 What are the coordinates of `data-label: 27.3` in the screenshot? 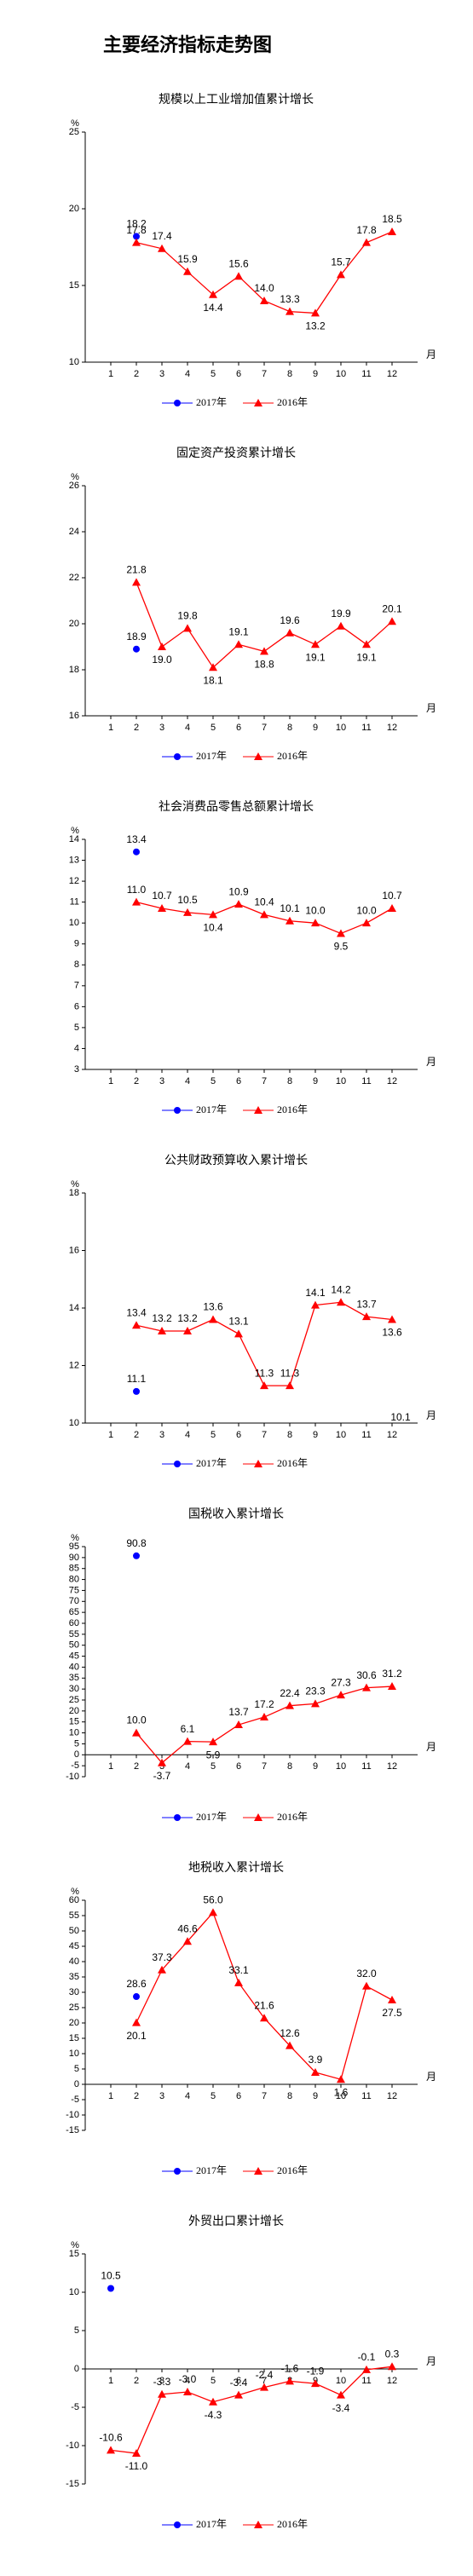 It's located at (341, 1682).